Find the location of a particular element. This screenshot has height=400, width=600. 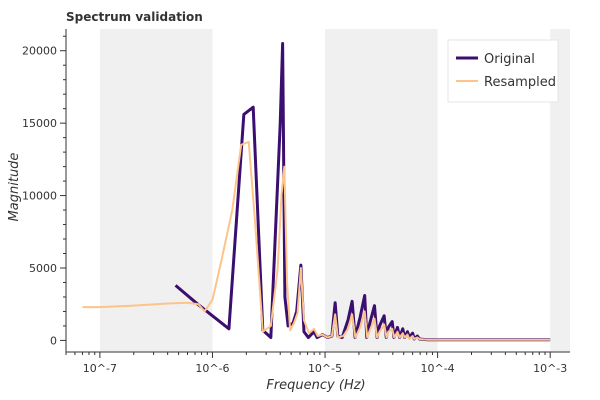

y-axis-label: Magnitude is located at coordinates (14, 187).